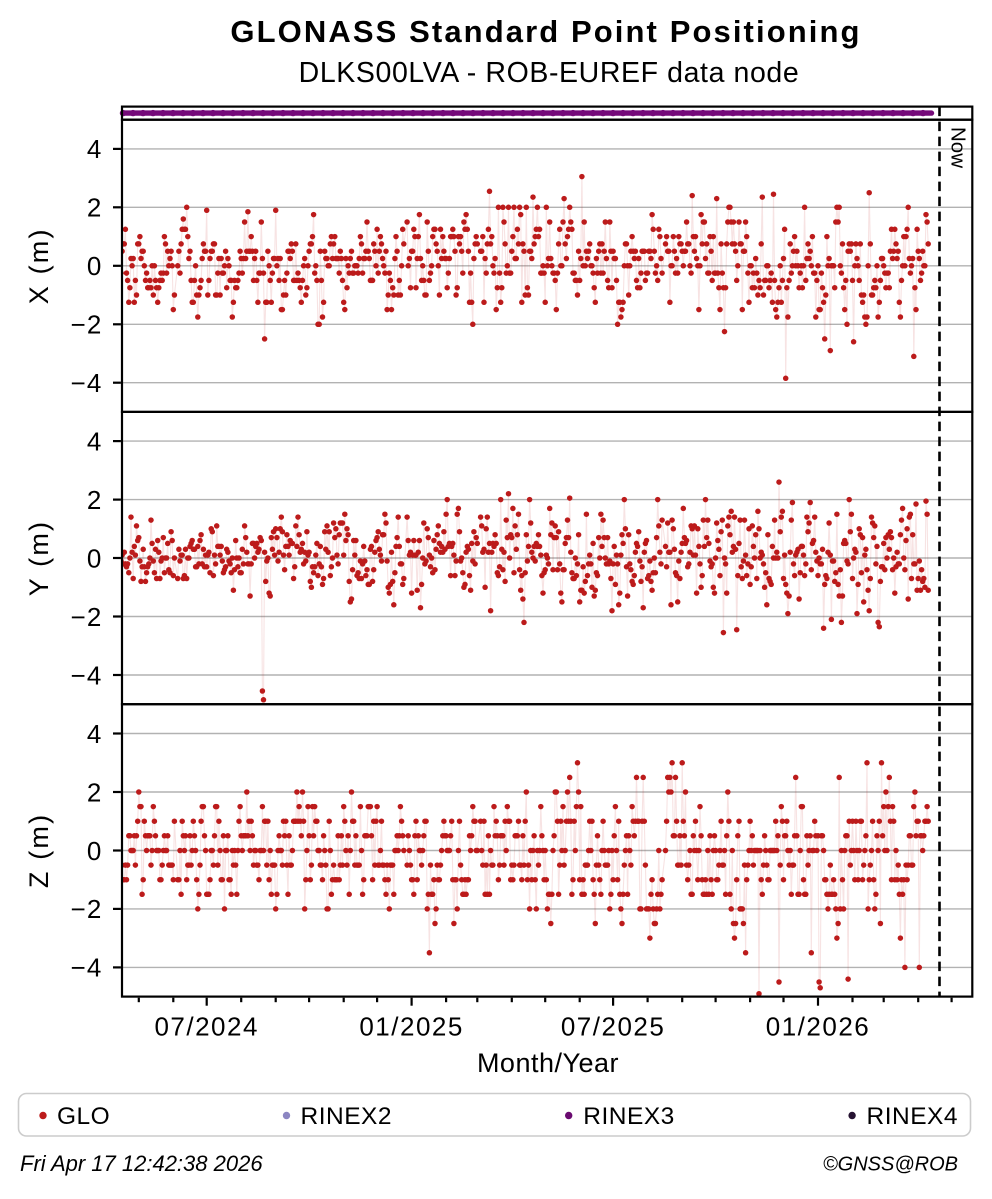  Describe the element at coordinates (818, 1027) in the screenshot. I see `svg-text: 01/2026` at that location.